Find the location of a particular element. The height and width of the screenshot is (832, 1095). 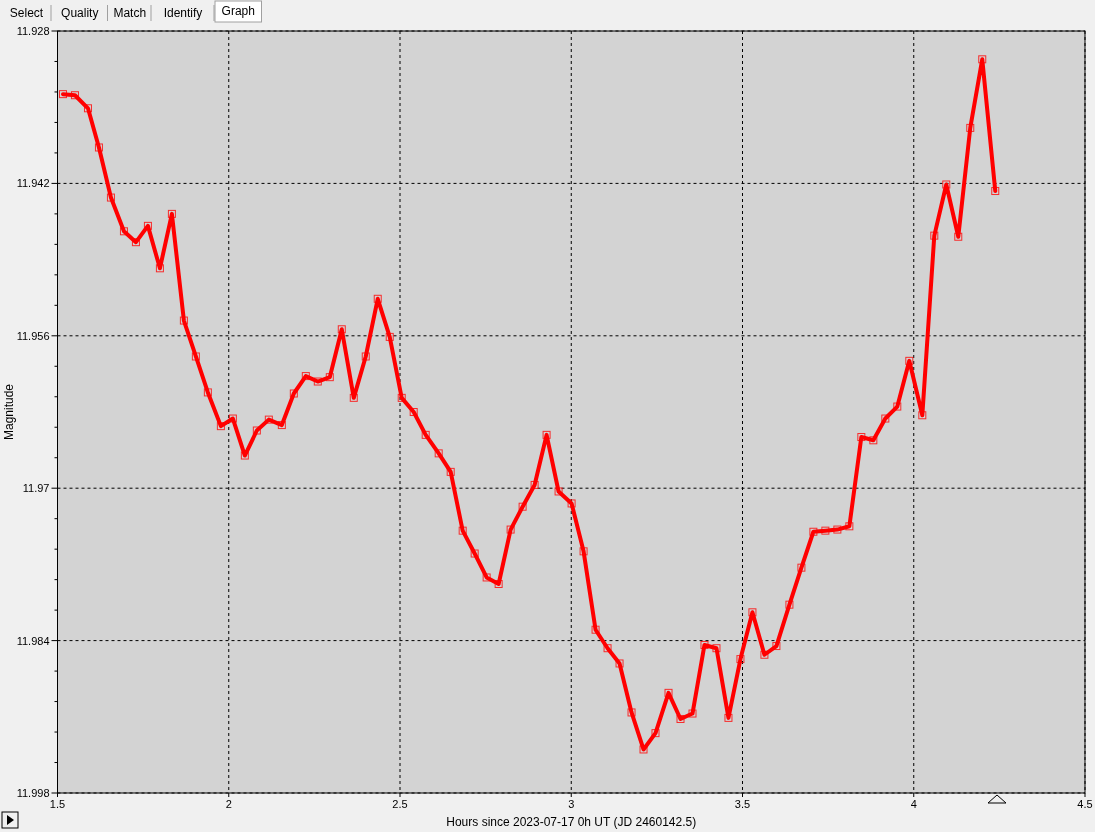

x-tick-label: 2 is located at coordinates (228, 804).